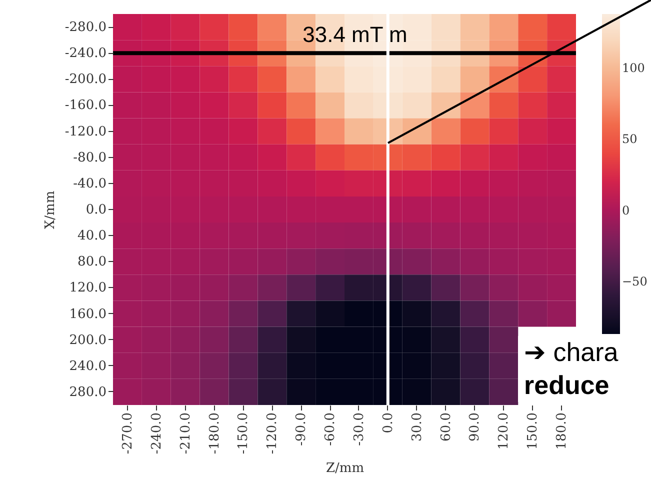 This screenshot has height=502, width=651. What do you see at coordinates (89, 158) in the screenshot?
I see `y-tick-label: -80.0` at bounding box center [89, 158].